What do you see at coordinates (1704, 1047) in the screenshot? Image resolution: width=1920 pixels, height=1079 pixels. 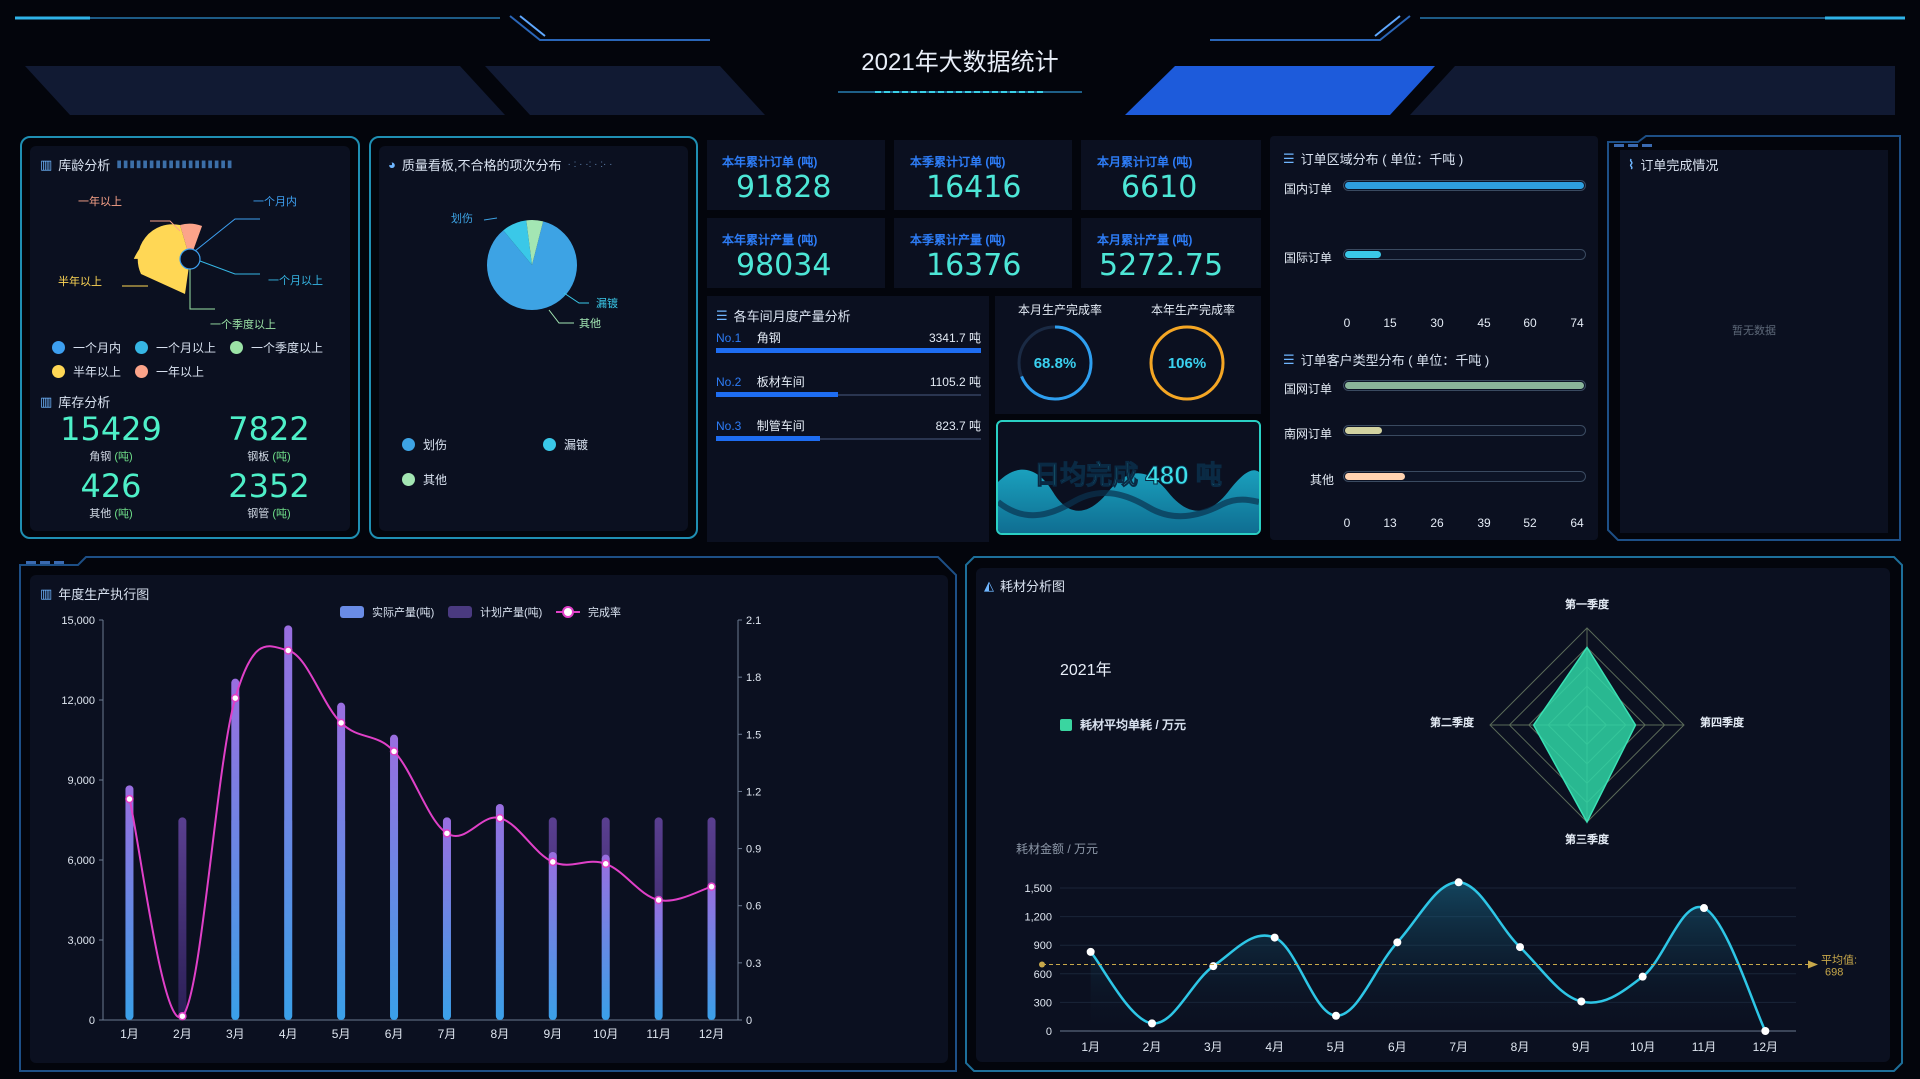 I see `x-tick-label: 11月` at bounding box center [1704, 1047].